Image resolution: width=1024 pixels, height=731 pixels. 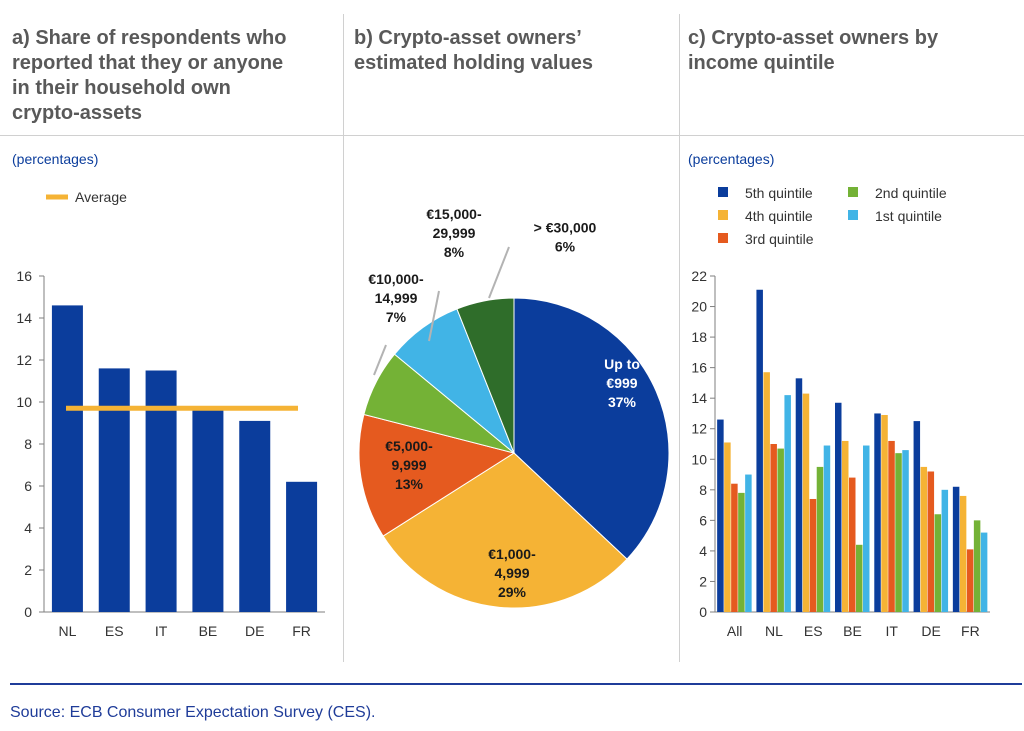 I want to click on chart-c-y-tick-label-1: 2, so click(x=703, y=581).